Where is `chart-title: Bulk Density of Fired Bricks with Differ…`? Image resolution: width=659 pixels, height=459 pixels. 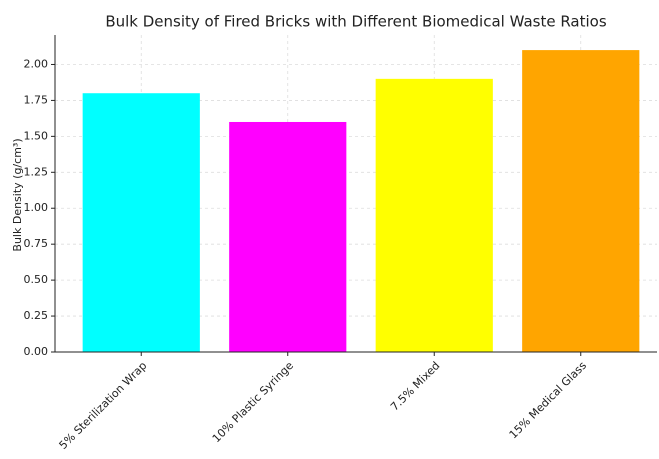
chart-title: Bulk Density of Fired Bricks with Differ… is located at coordinates (356, 22).